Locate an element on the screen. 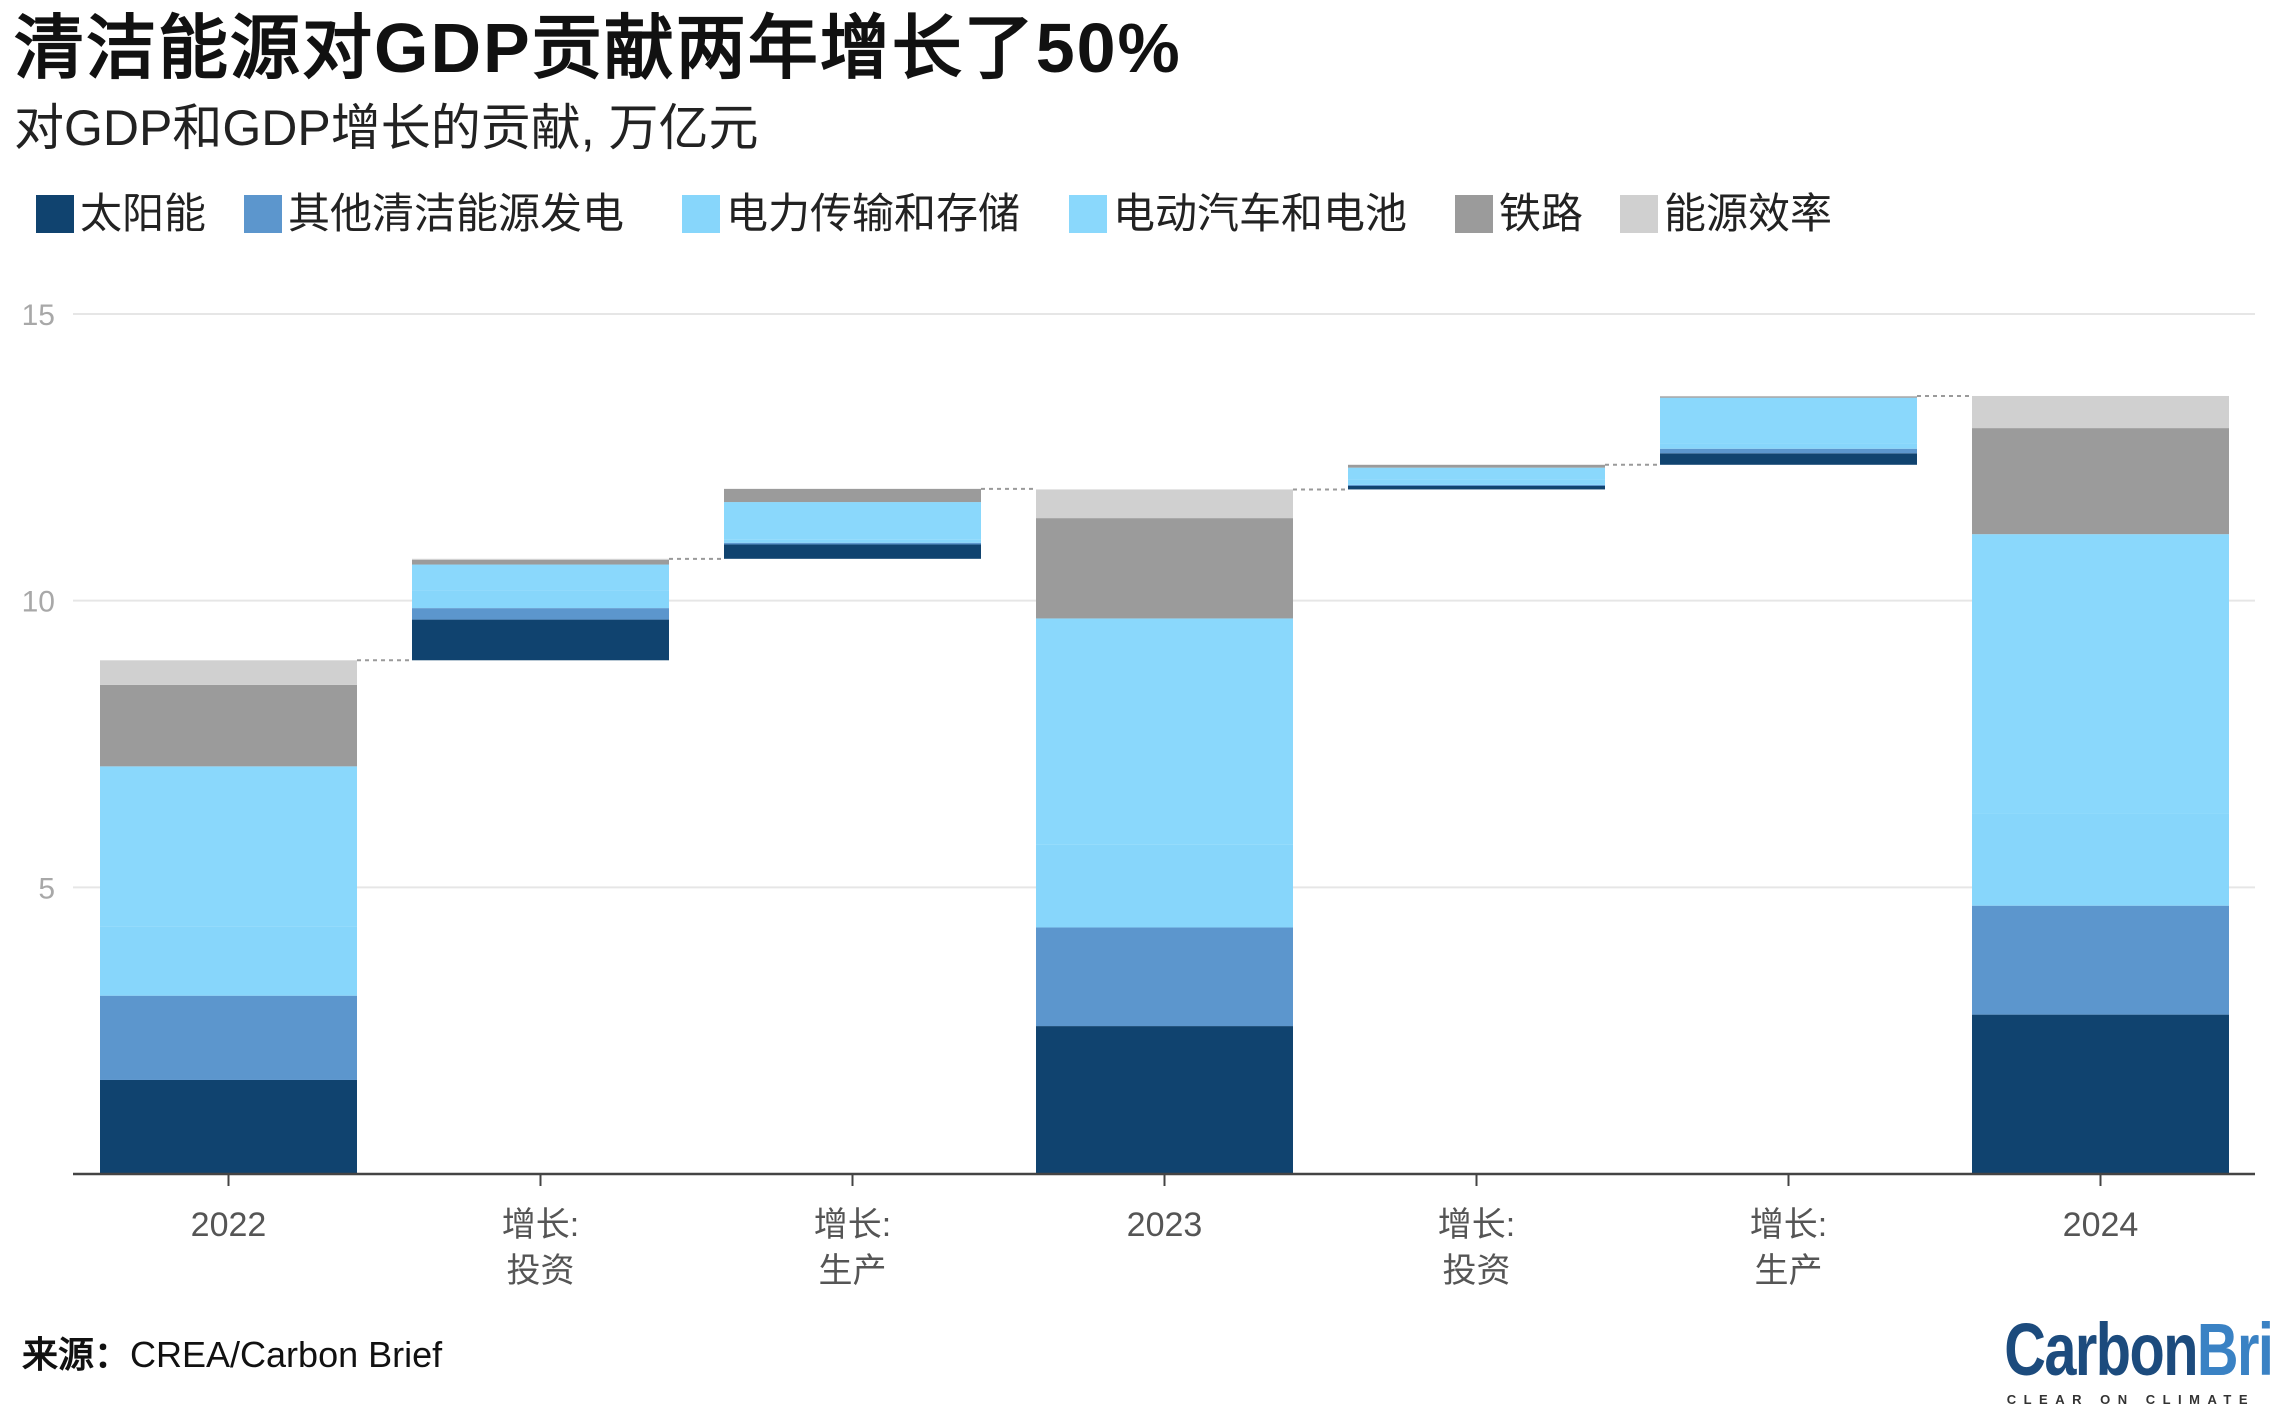 This screenshot has height=1420, width=2274. x-tick-label: 2023 is located at coordinates (1165, 1225).